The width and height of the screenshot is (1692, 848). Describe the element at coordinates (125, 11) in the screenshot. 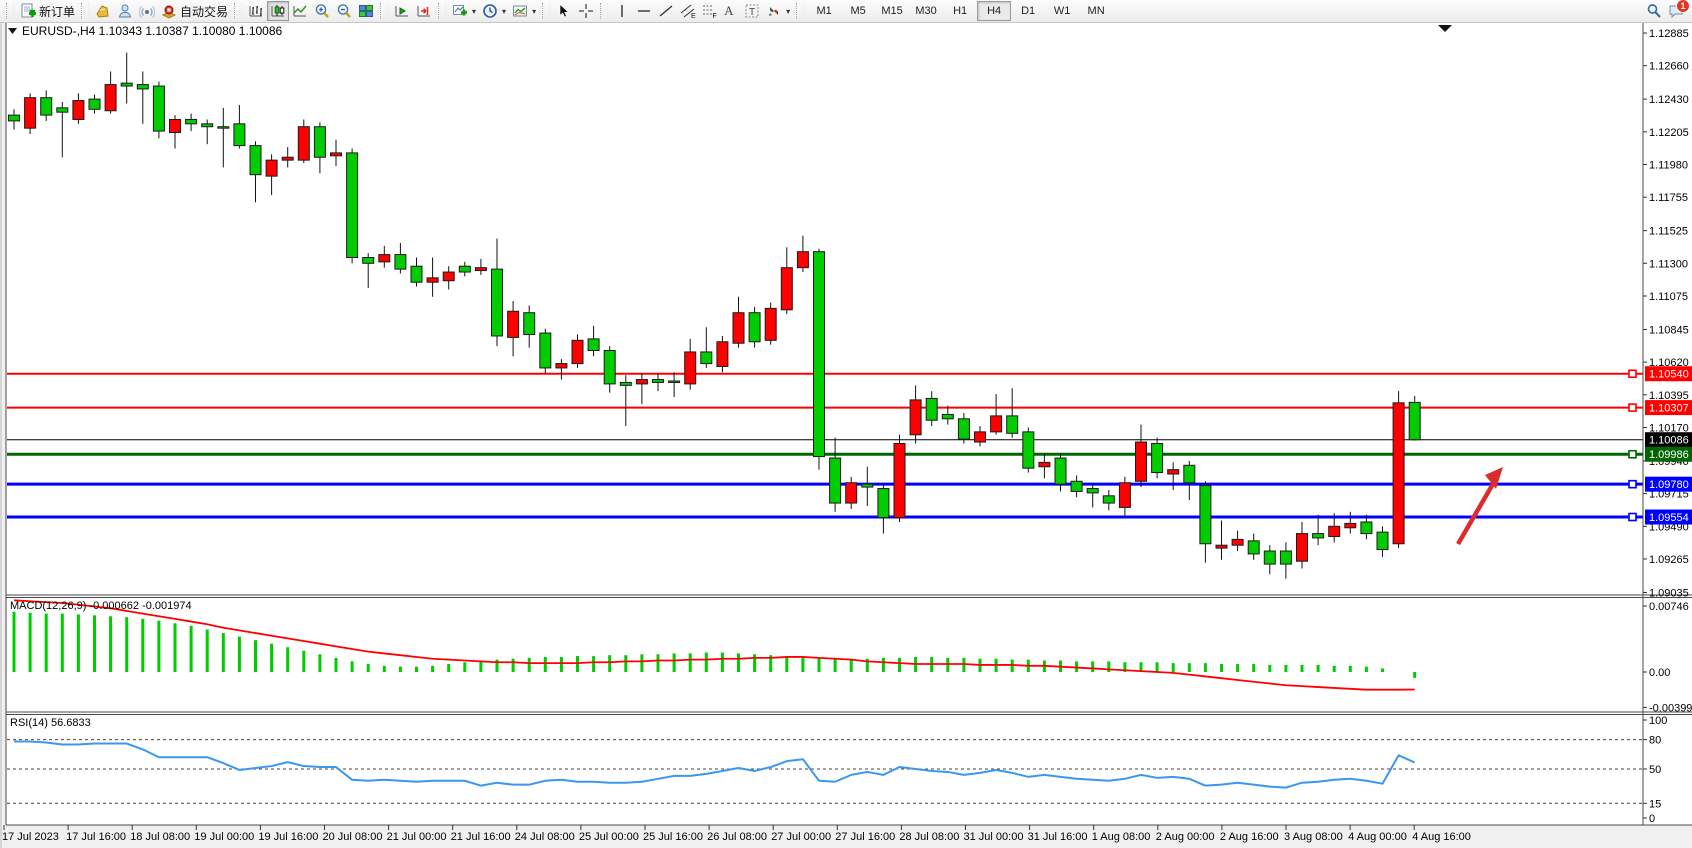

I see `community-button` at that location.